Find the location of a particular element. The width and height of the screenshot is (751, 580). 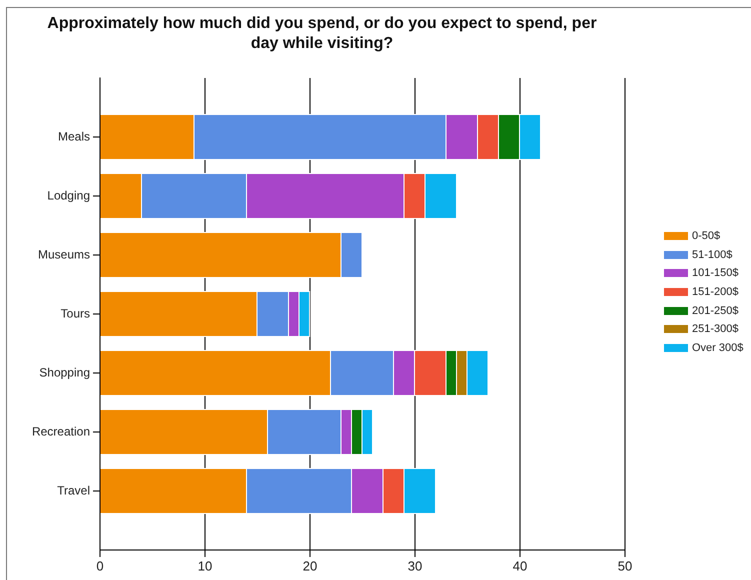

legend-label: 101-150$ is located at coordinates (715, 273).